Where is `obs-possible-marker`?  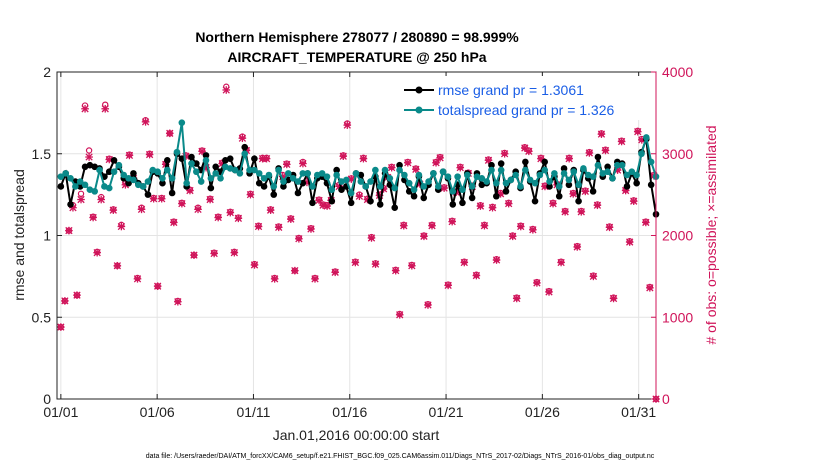 obs-possible-marker is located at coordinates (89, 150).